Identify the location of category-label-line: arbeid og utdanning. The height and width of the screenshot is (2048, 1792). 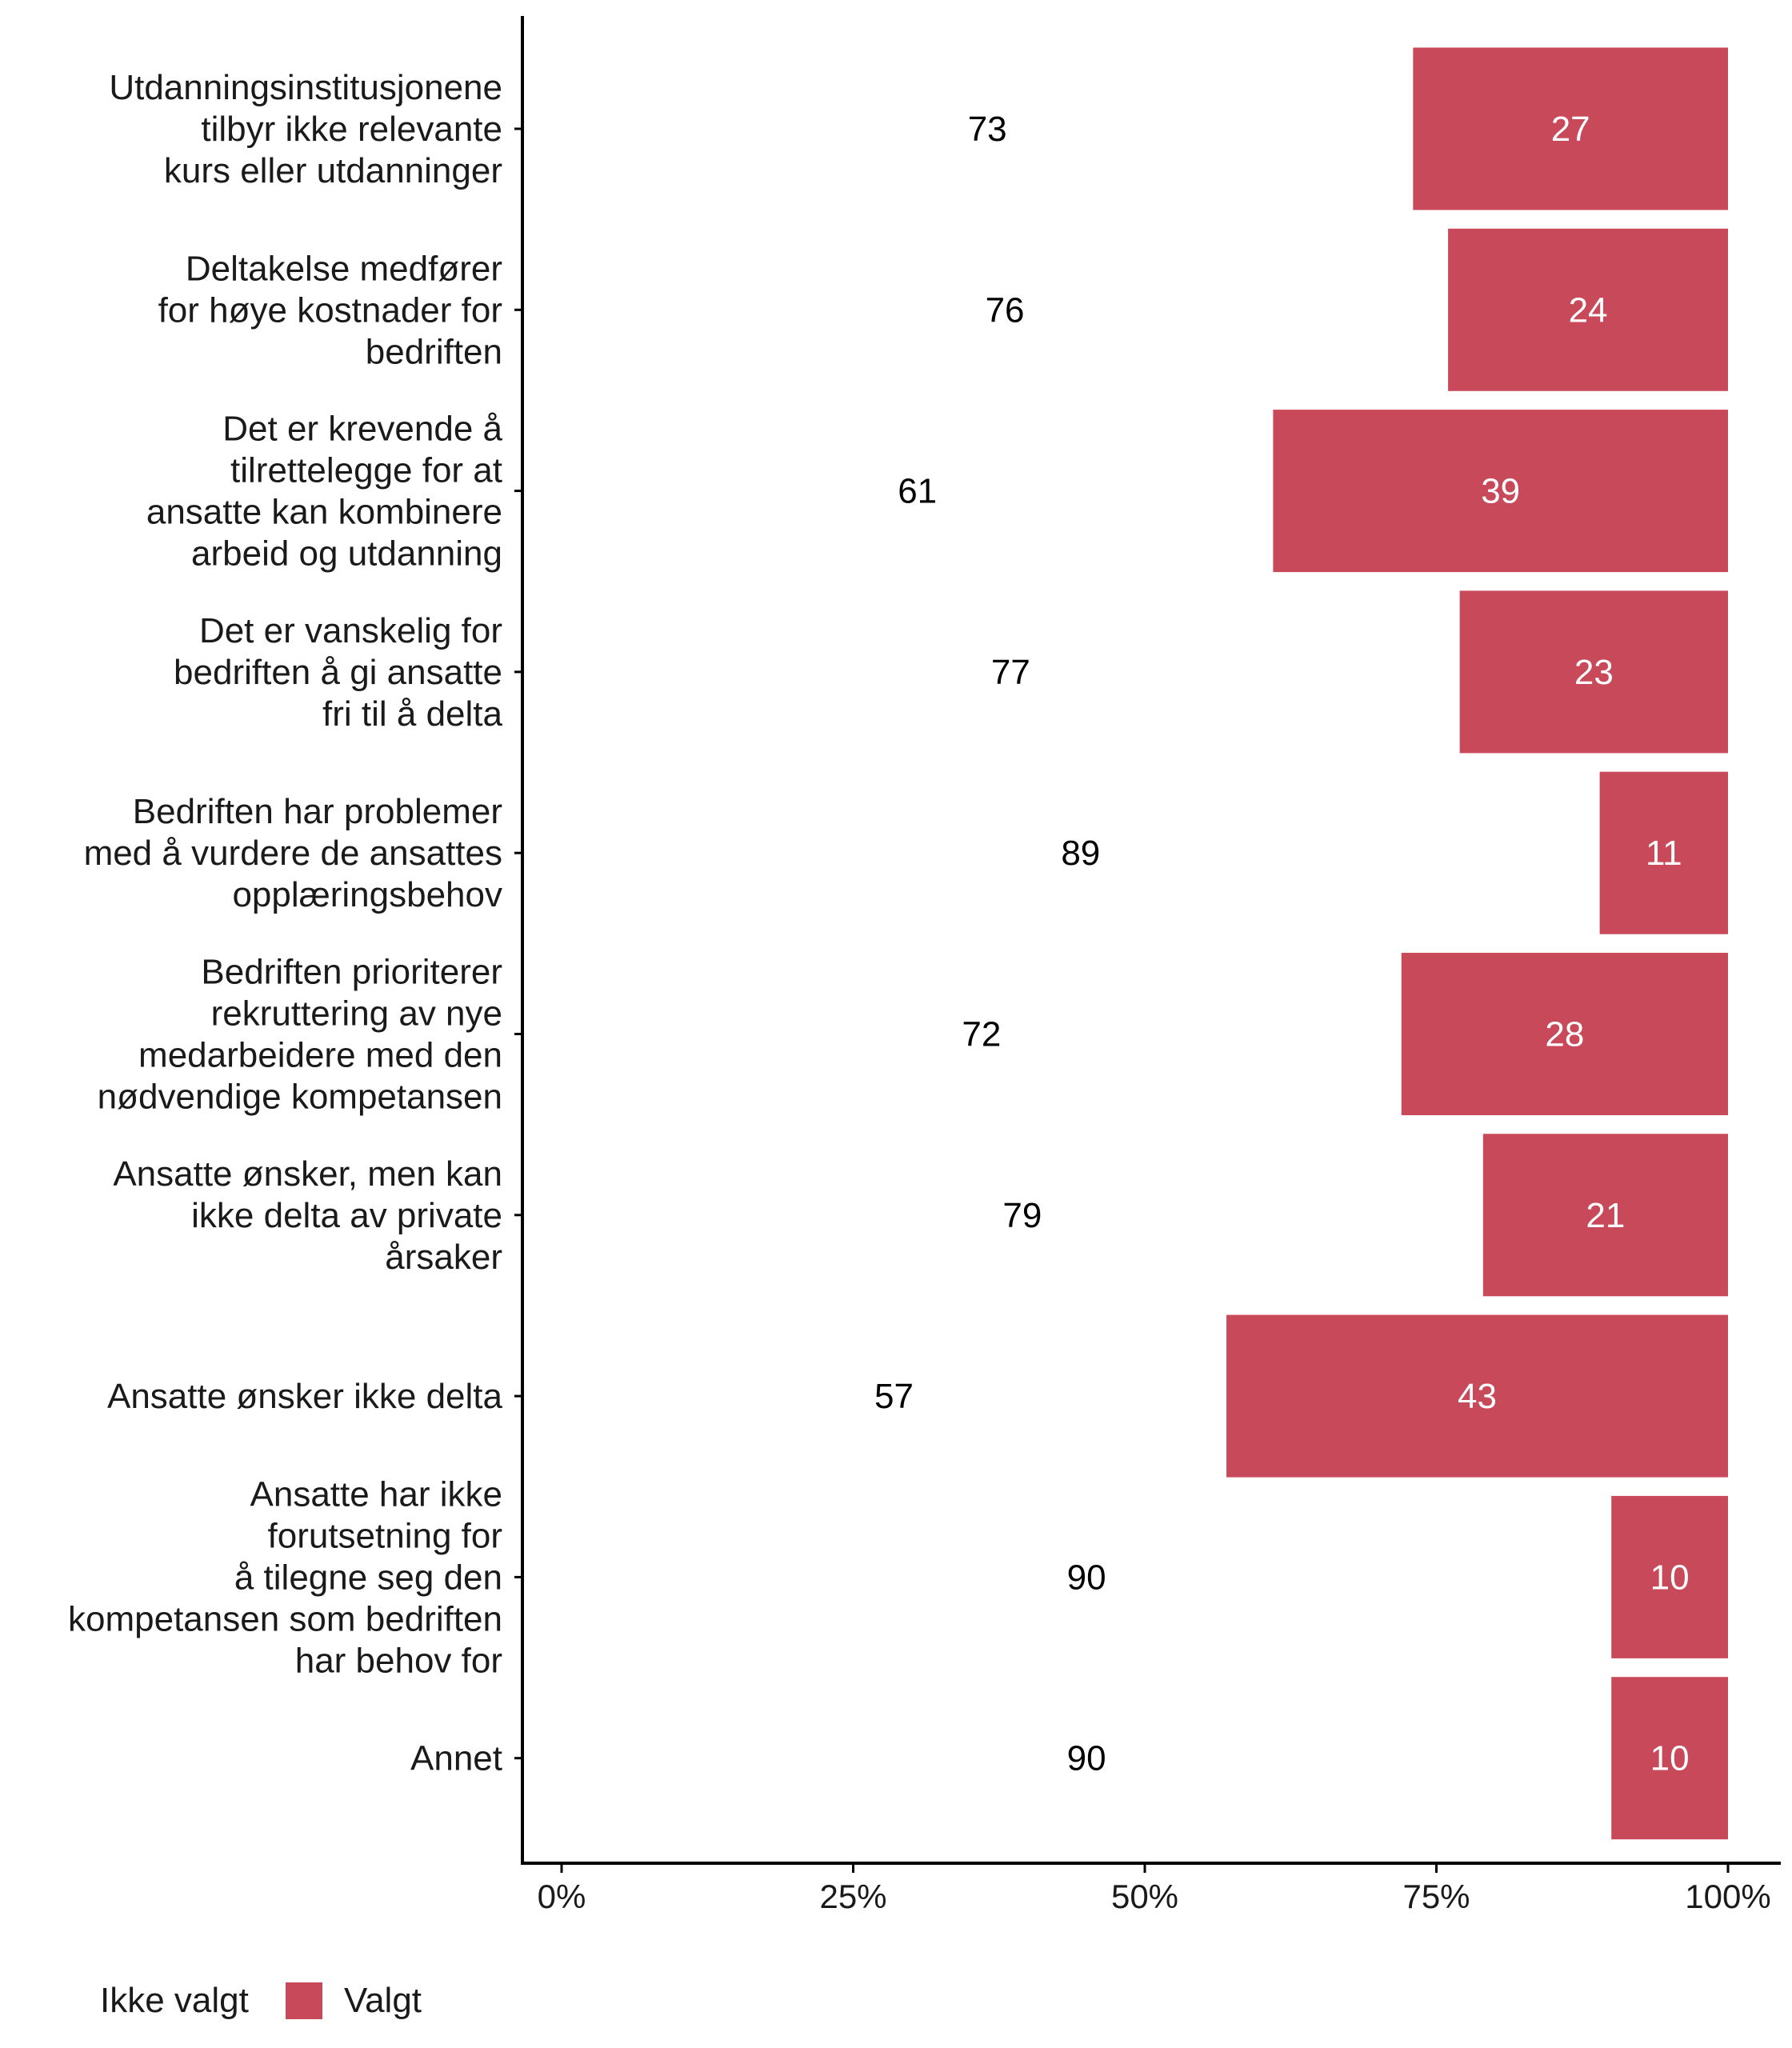
(346, 554).